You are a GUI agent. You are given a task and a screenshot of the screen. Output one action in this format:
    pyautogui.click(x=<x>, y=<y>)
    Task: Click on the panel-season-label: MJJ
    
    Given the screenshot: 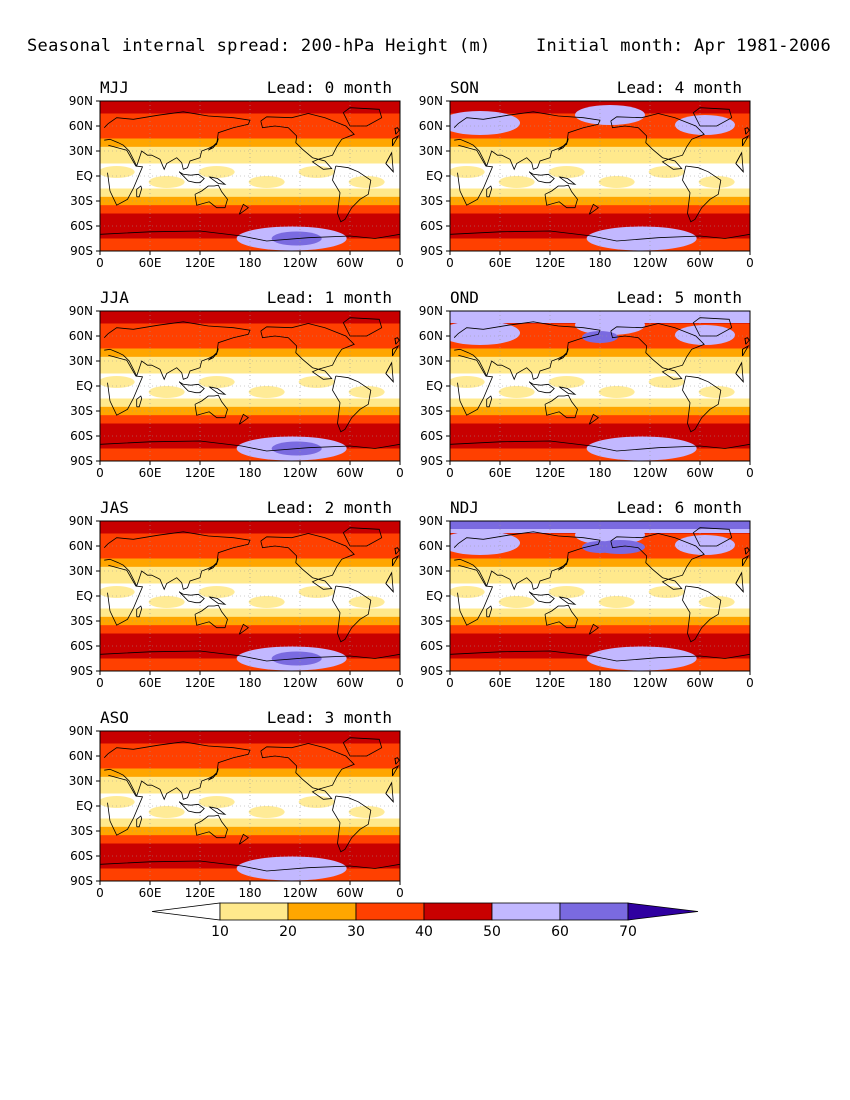 What is the action you would take?
    pyautogui.click(x=114, y=87)
    